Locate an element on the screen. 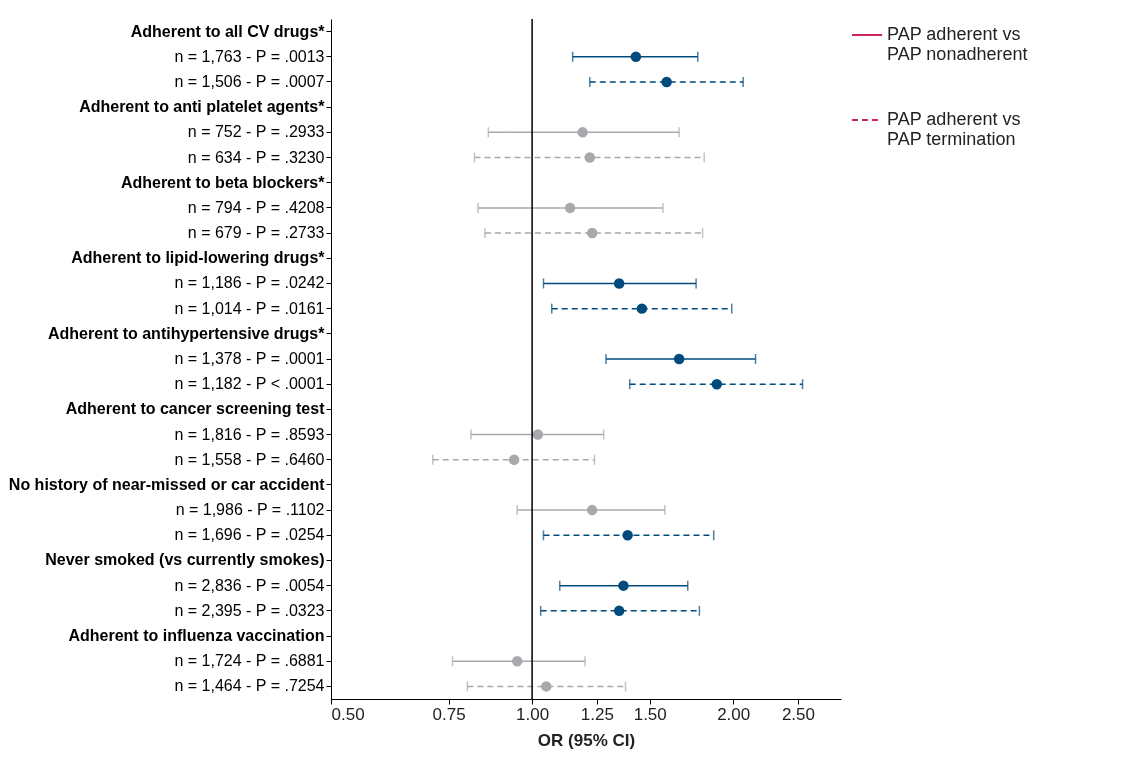 This screenshot has width=1121, height=782. y-tick-label: n = 1,378 - P = .0001 is located at coordinates (249, 358).